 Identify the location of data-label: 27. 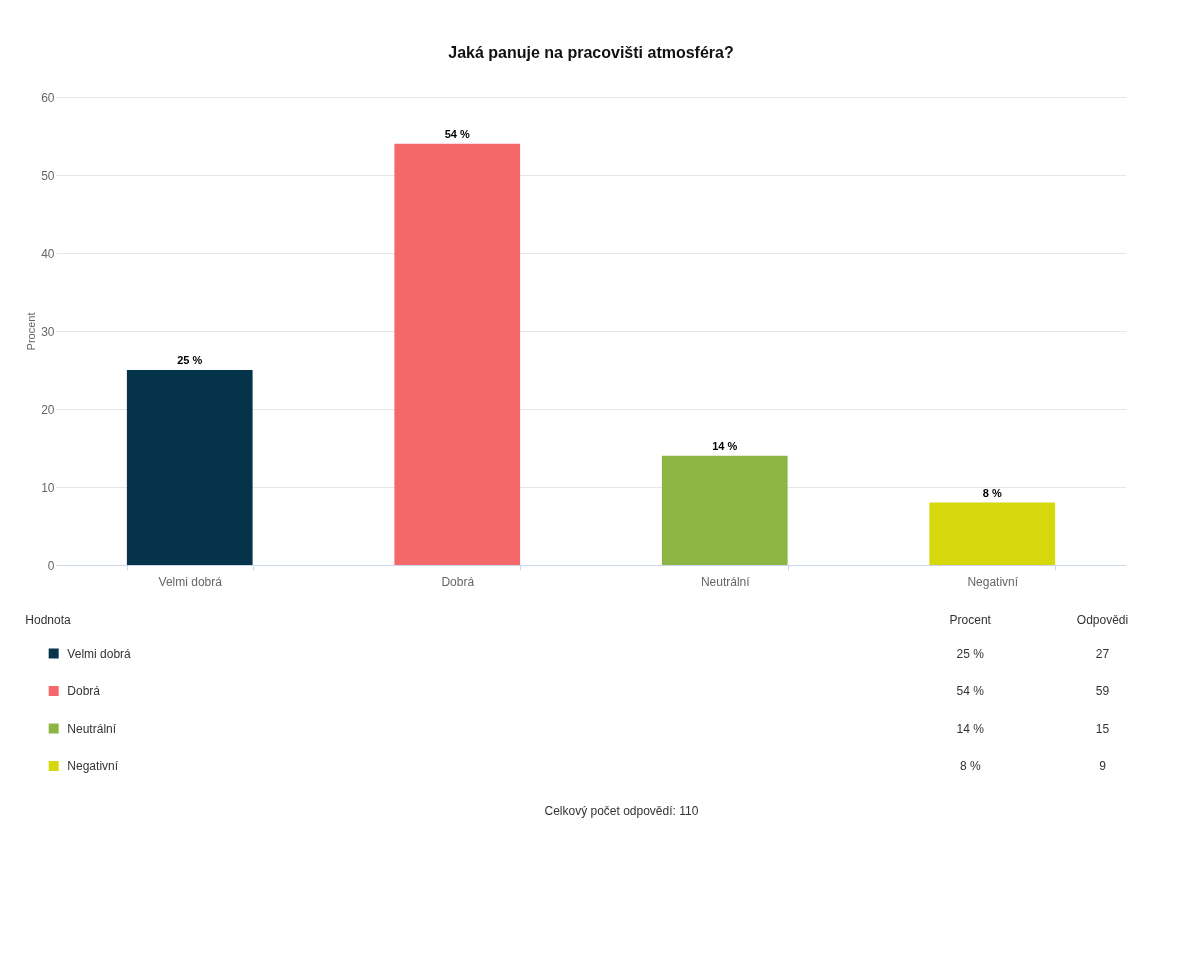
(1102, 653).